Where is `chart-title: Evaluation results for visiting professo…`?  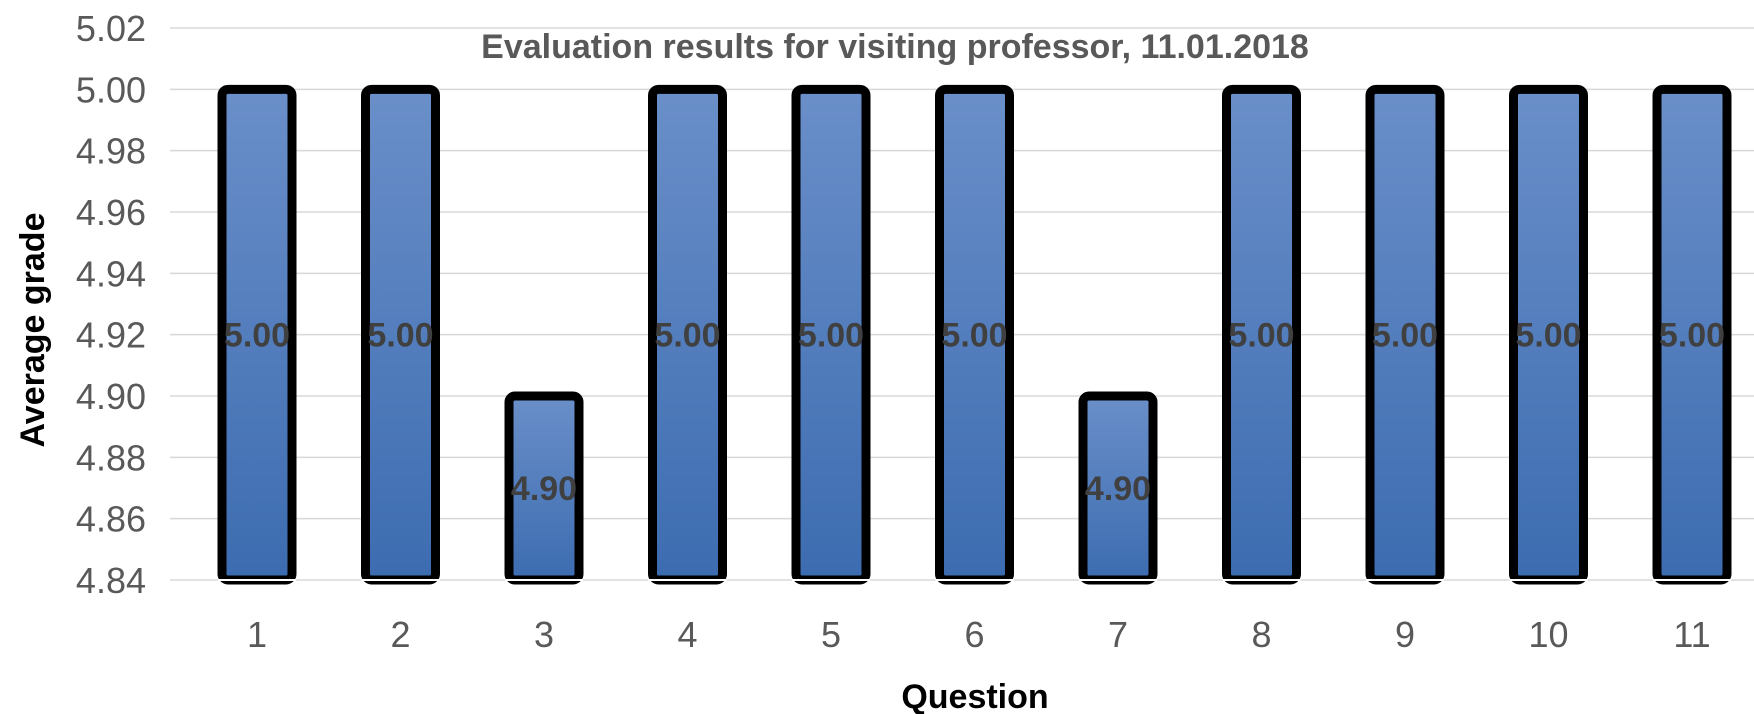
chart-title: Evaluation results for visiting professo… is located at coordinates (895, 47).